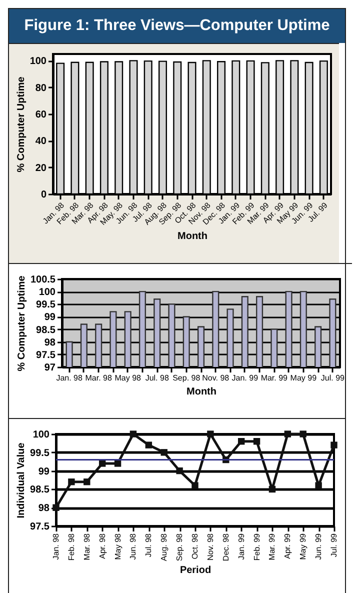 The image size is (353, 593). Describe the element at coordinates (319, 546) in the screenshot. I see `x-tick-label: Jun. 99` at that location.